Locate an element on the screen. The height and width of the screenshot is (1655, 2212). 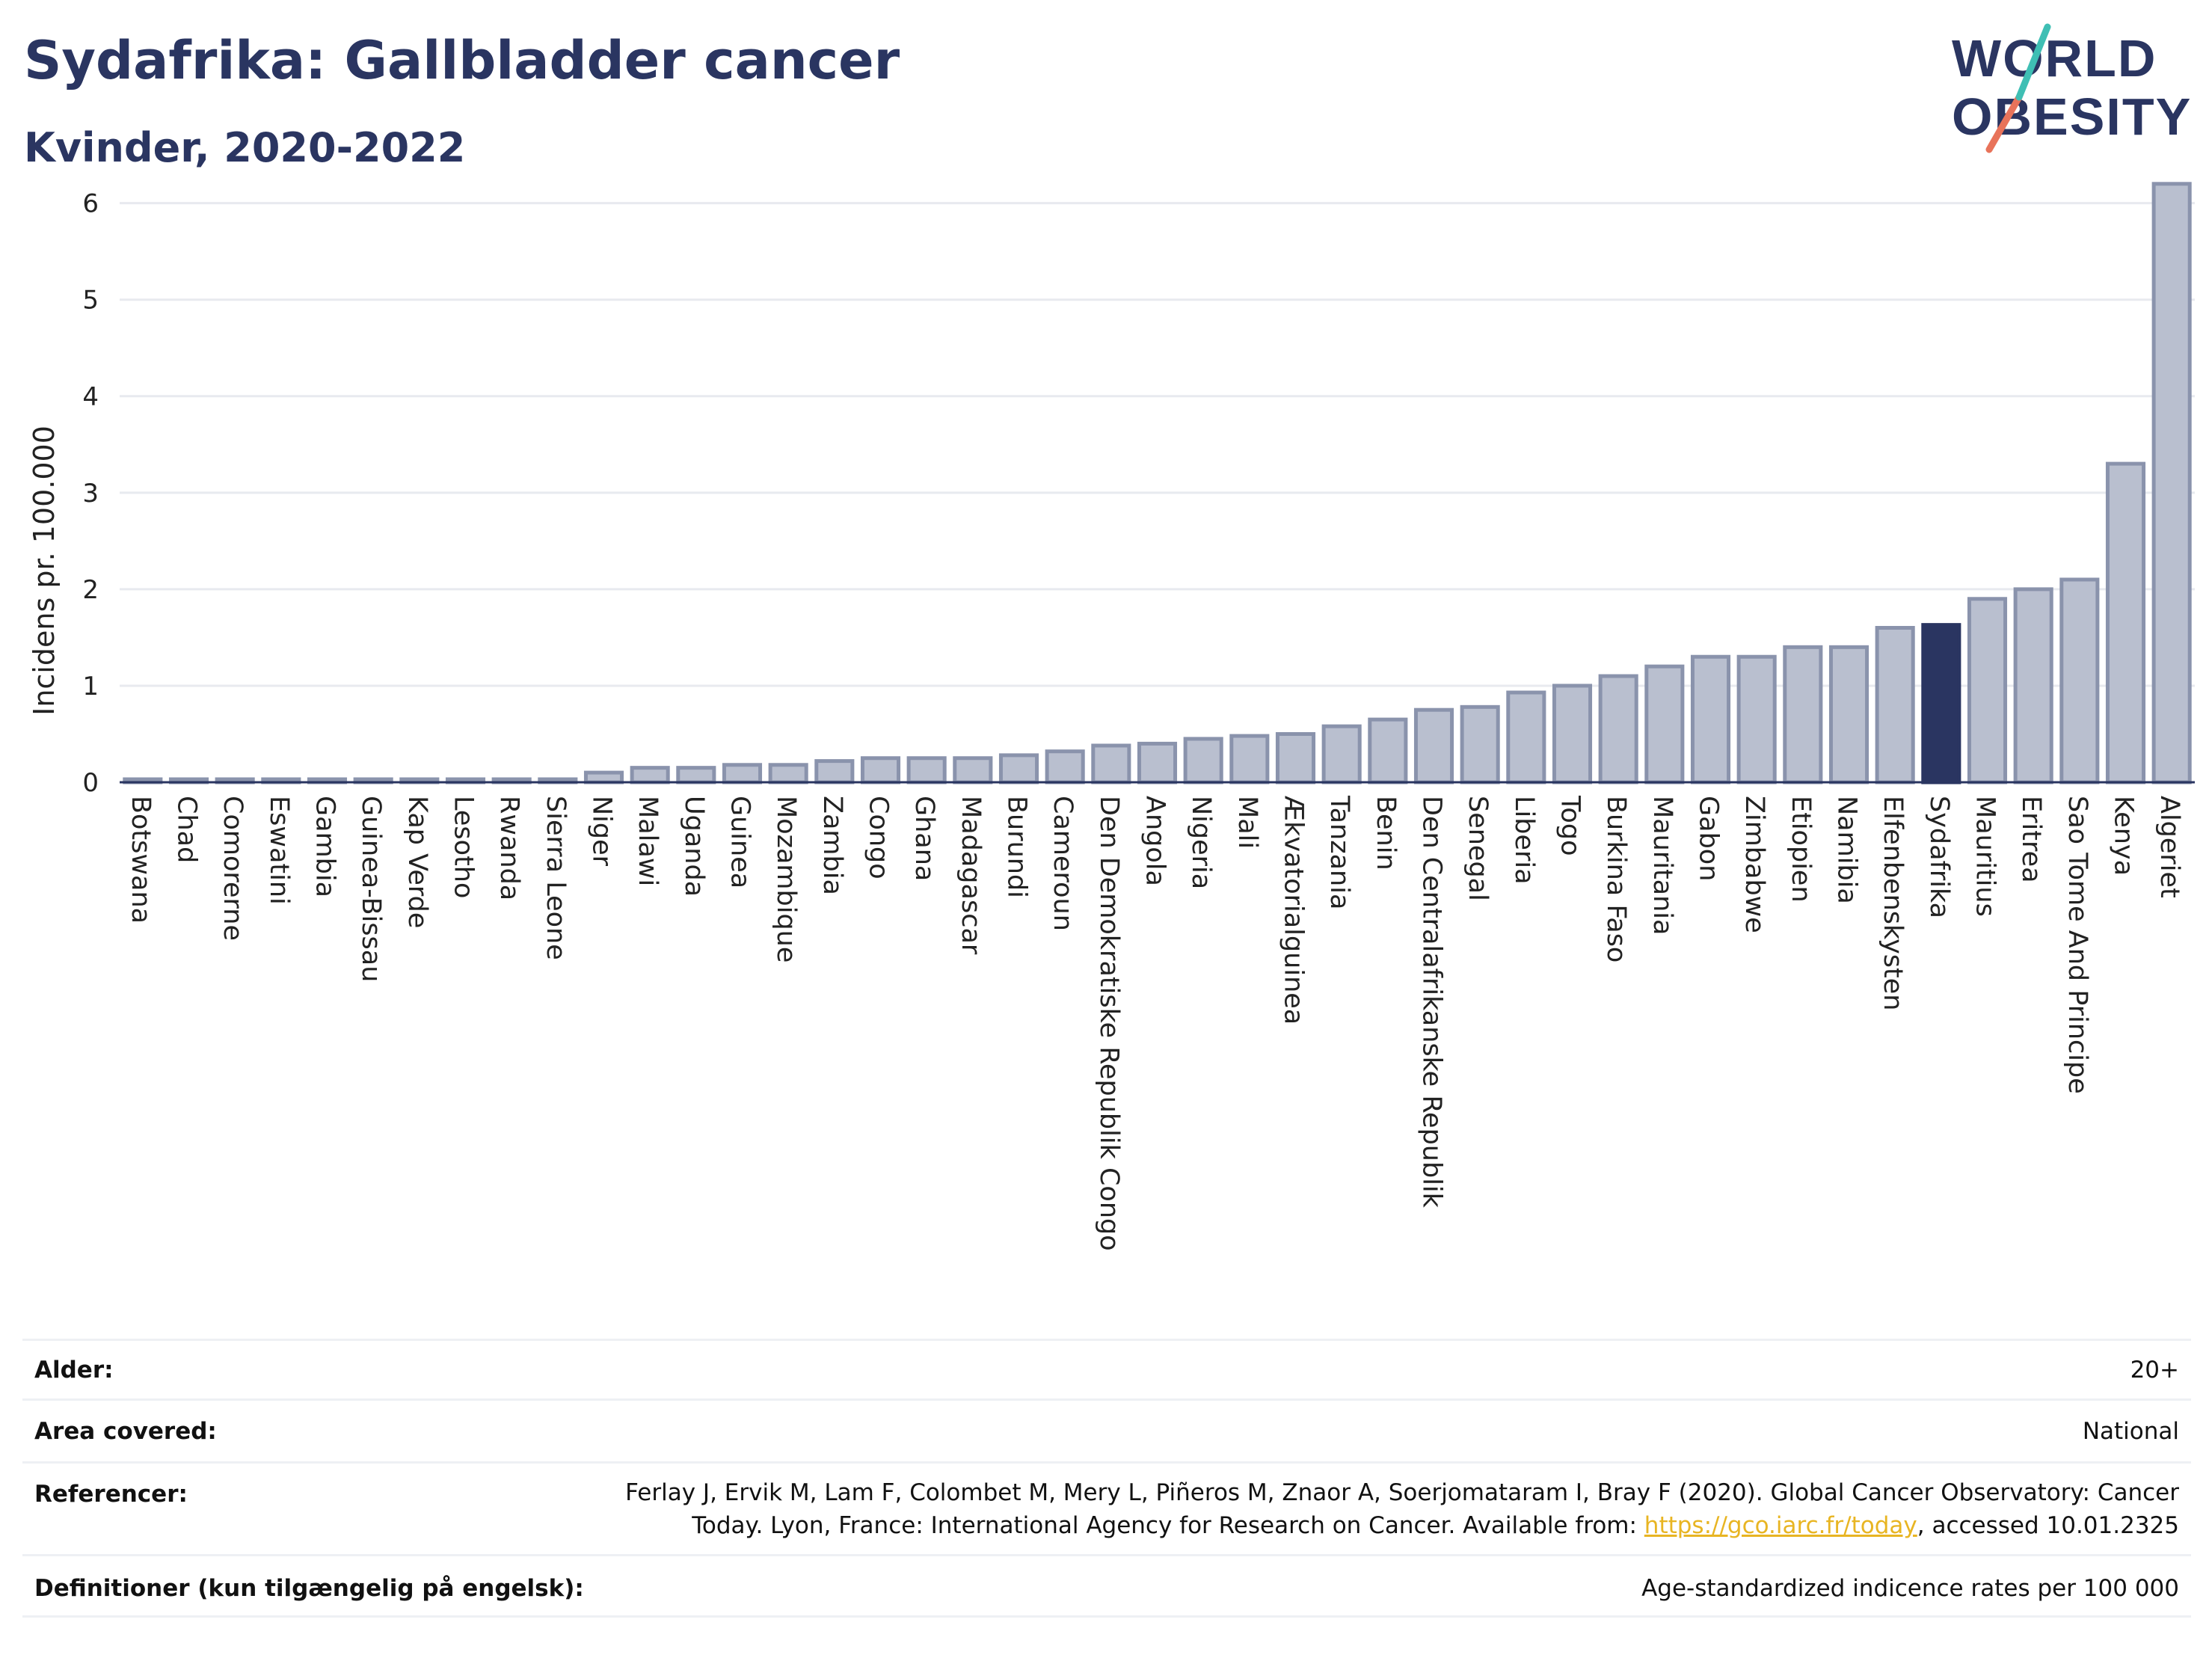
bar-mozambique is located at coordinates (788, 773).